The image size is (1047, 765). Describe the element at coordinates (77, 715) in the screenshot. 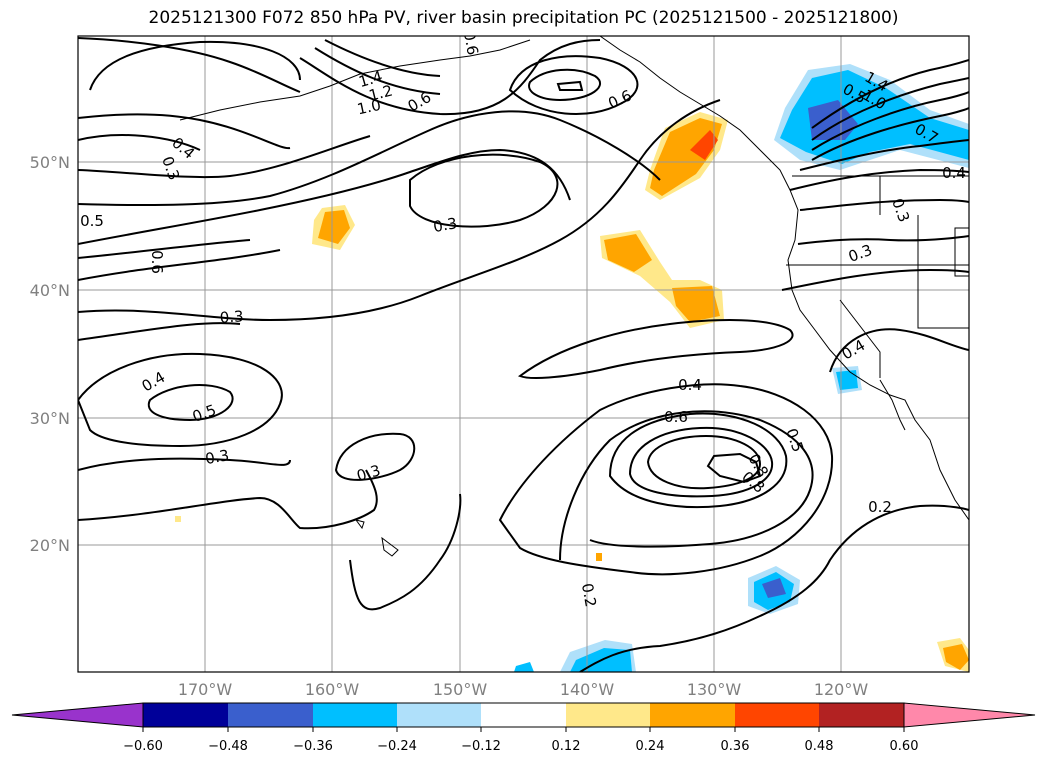

I see `colorbar-min-extend` at that location.